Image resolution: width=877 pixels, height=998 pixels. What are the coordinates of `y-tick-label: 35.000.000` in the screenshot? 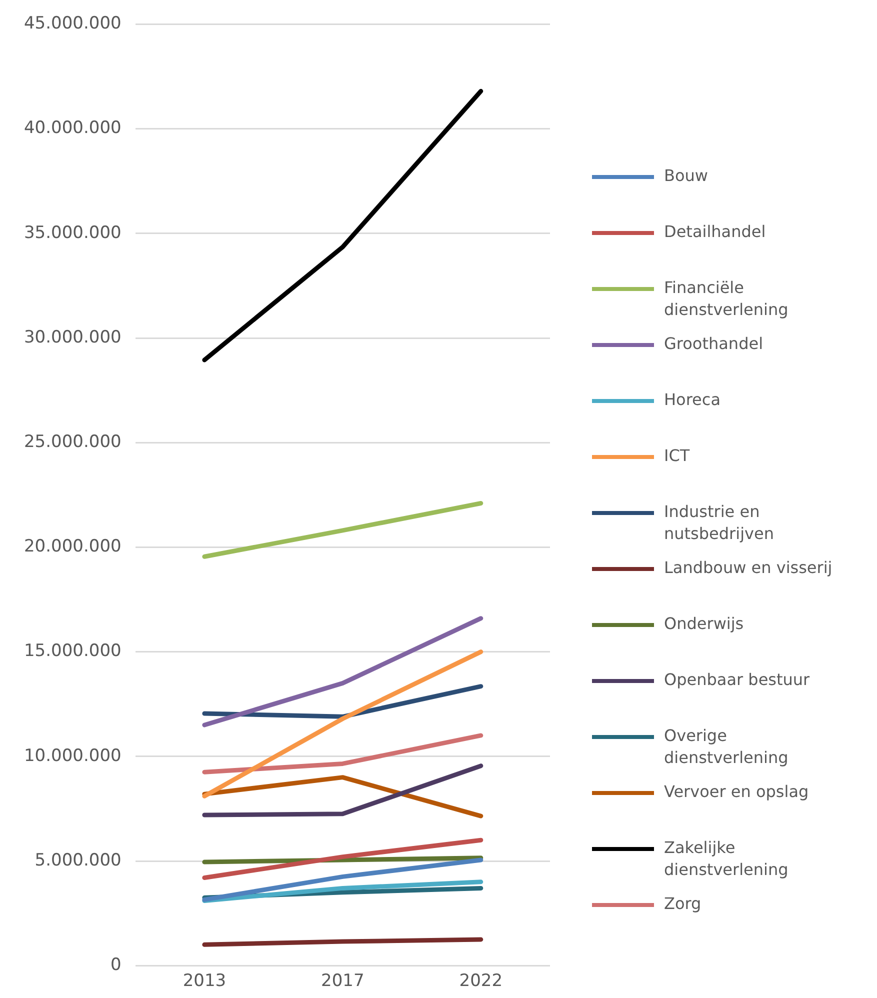 It's located at (73, 232).